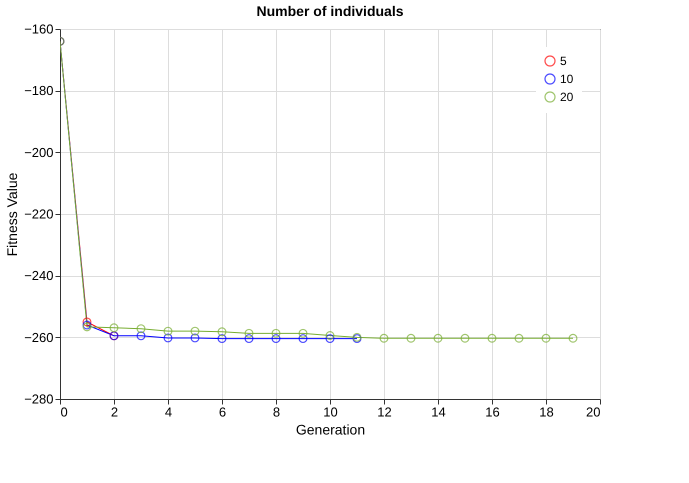  I want to click on y-tick-label: −160, so click(39, 29).